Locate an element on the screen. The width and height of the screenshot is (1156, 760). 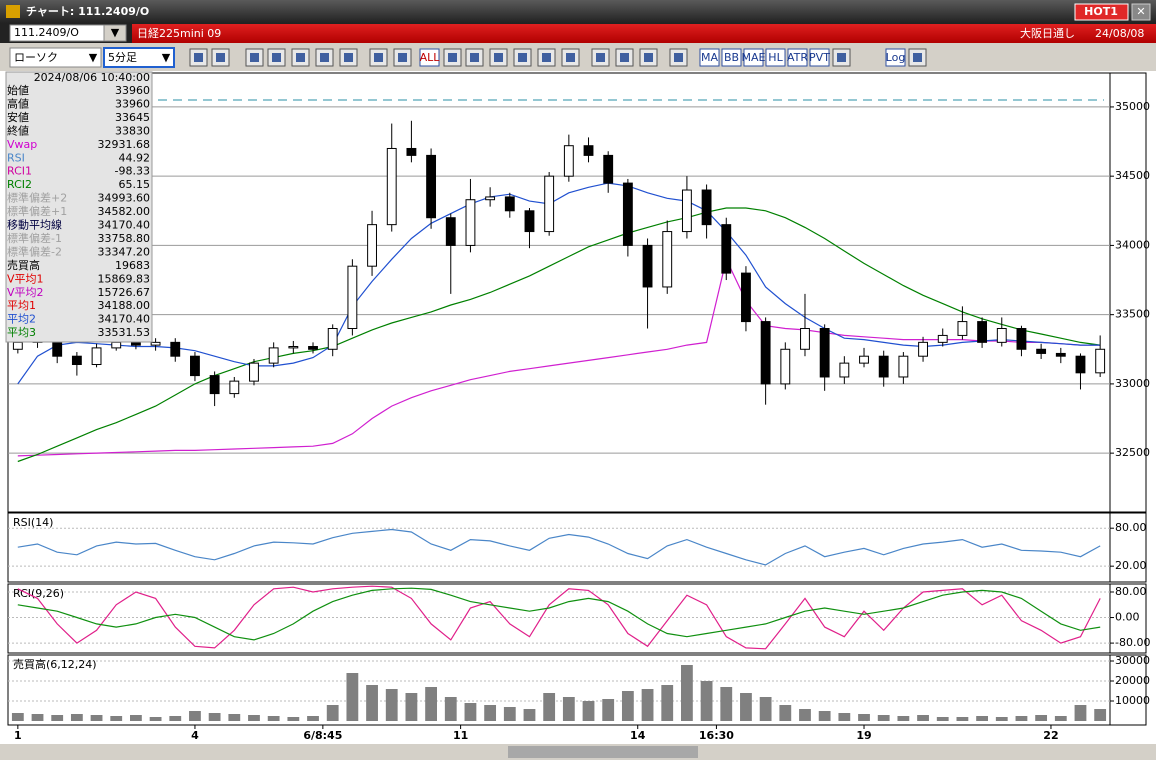
toolbar-icon-label: MA is located at coordinates (709, 57).